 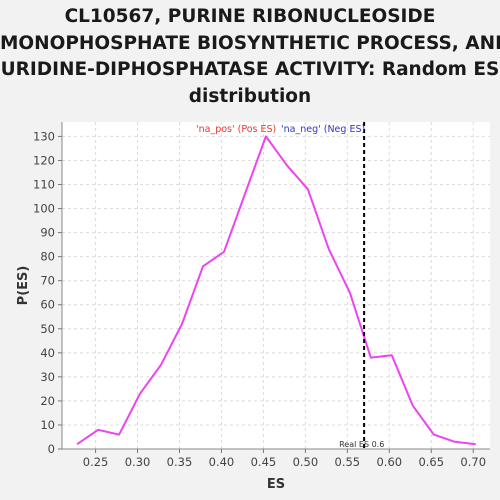 I want to click on y-tick-label: 0, so click(x=51, y=449).